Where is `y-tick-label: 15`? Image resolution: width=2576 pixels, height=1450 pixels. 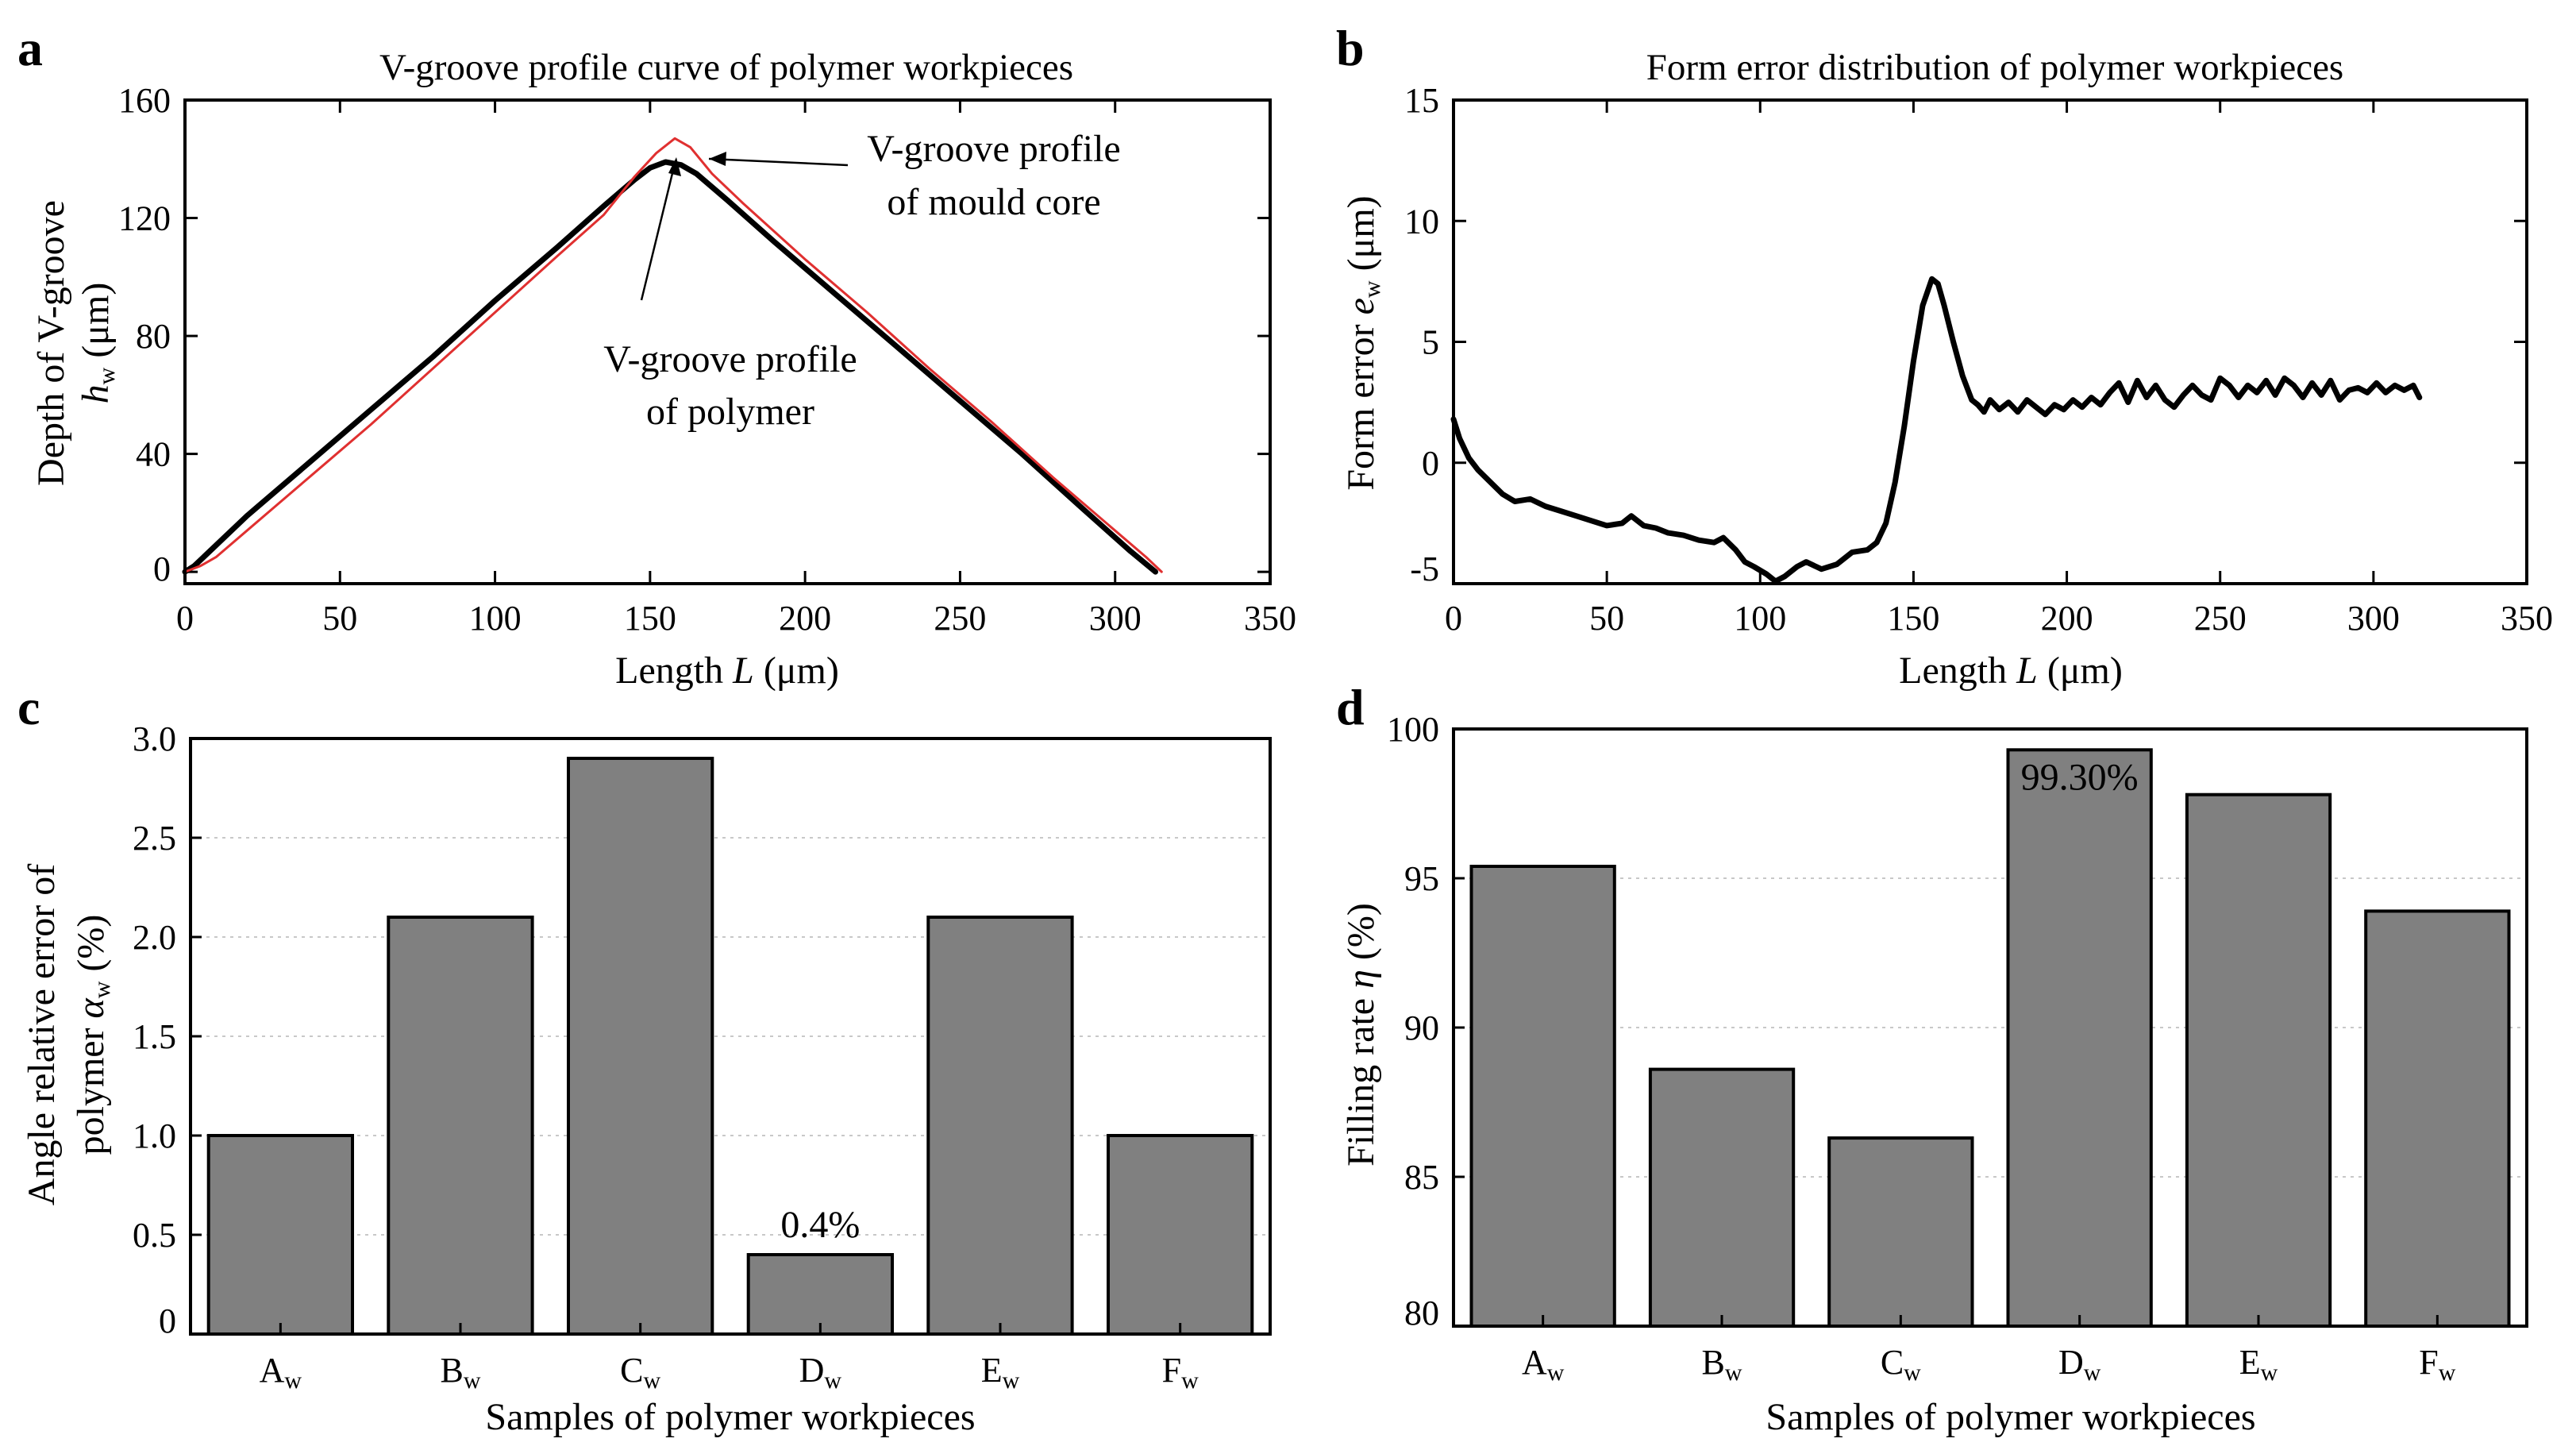
y-tick-label: 15 is located at coordinates (1421, 100).